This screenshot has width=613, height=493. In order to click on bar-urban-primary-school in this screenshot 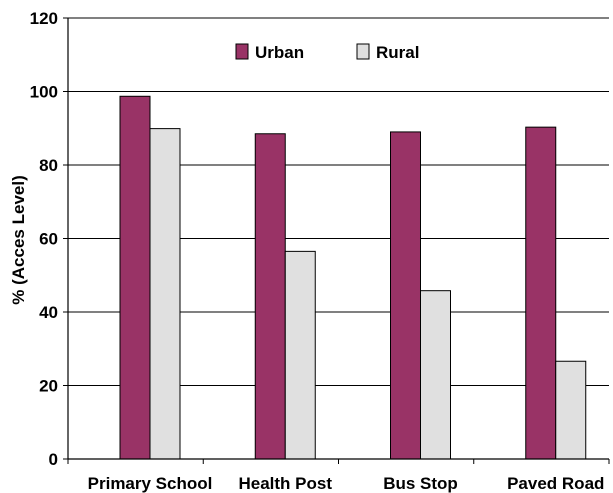, I will do `click(135, 277)`.